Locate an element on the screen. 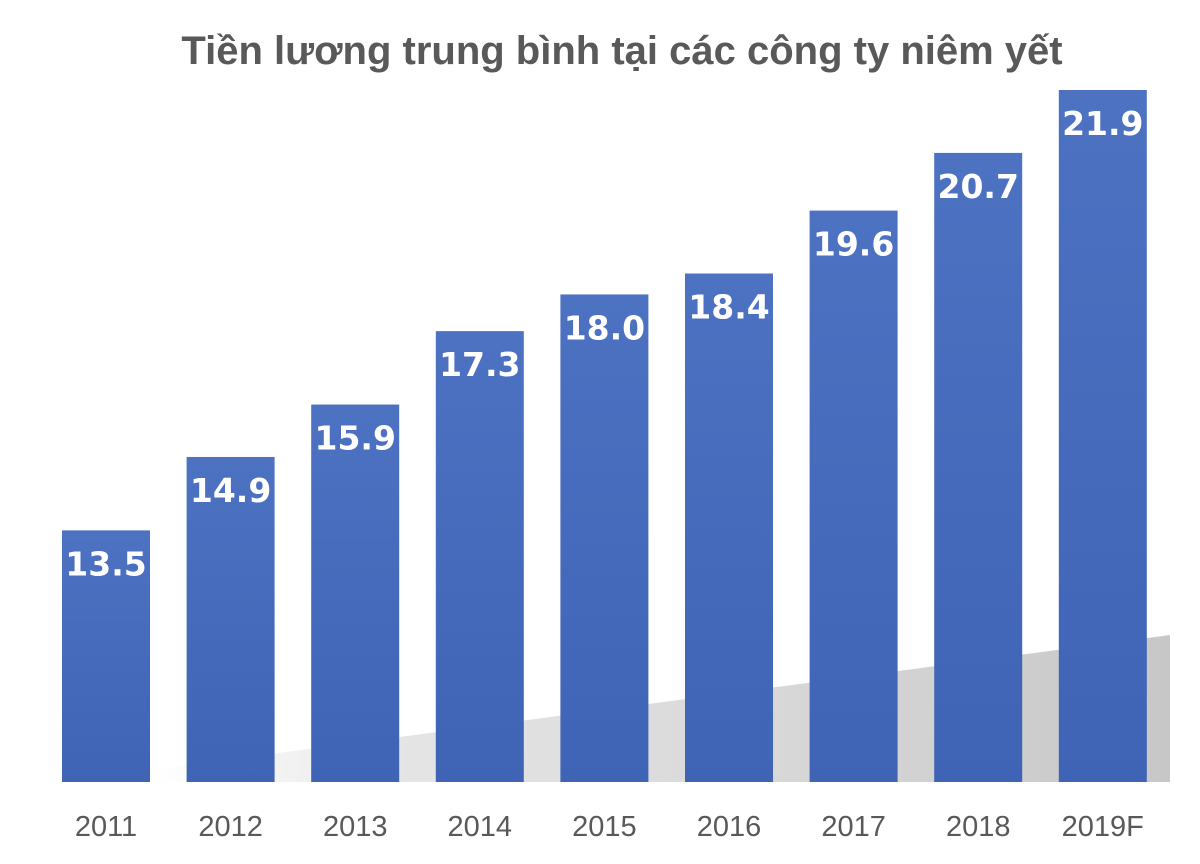  x-tick-label-2011: 2011 is located at coordinates (106, 827).